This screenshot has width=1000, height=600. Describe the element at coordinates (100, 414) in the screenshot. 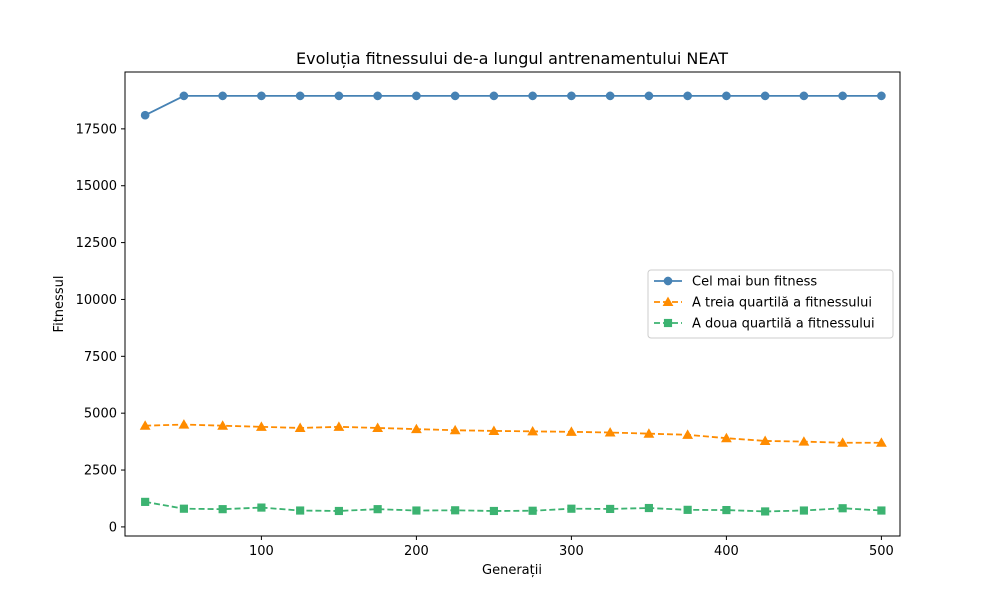

I see `y-tick-label: 5000` at that location.